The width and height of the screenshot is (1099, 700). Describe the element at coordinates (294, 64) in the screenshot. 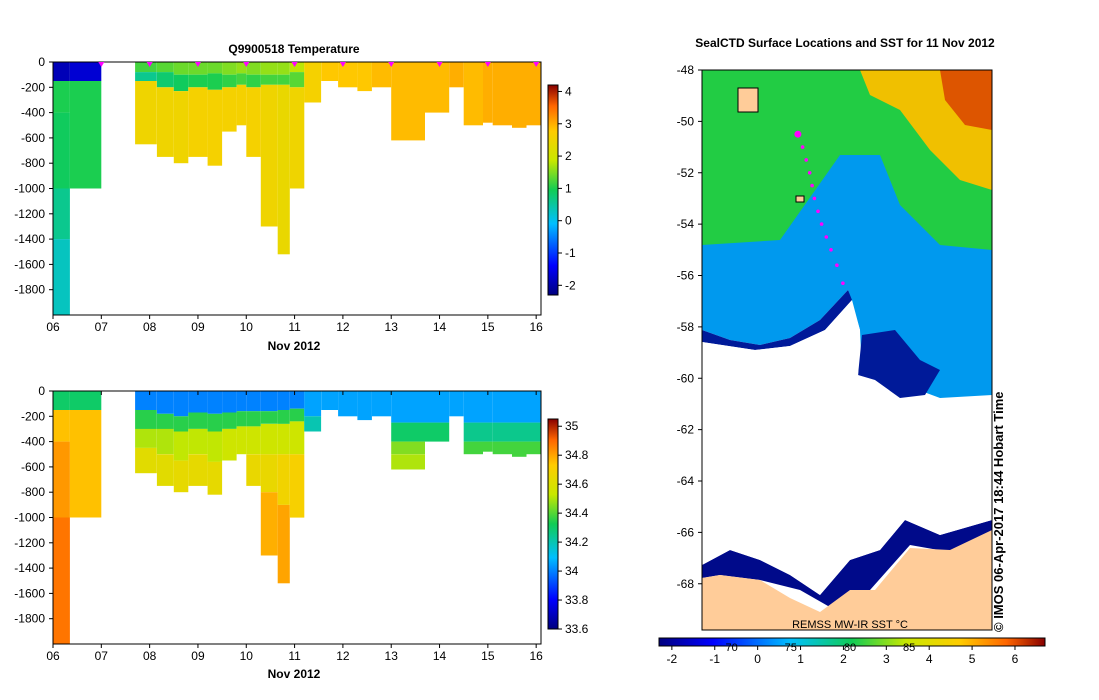

I see `profile-marker` at that location.